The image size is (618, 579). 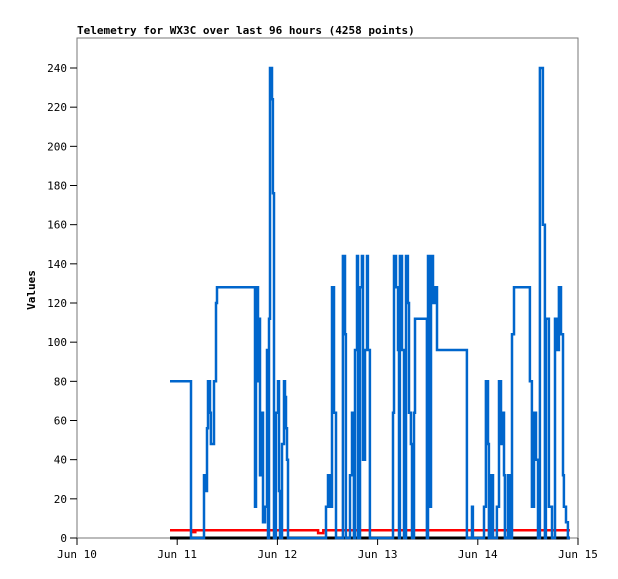 What do you see at coordinates (57, 107) in the screenshot?
I see `y-tick-label: 220` at bounding box center [57, 107].